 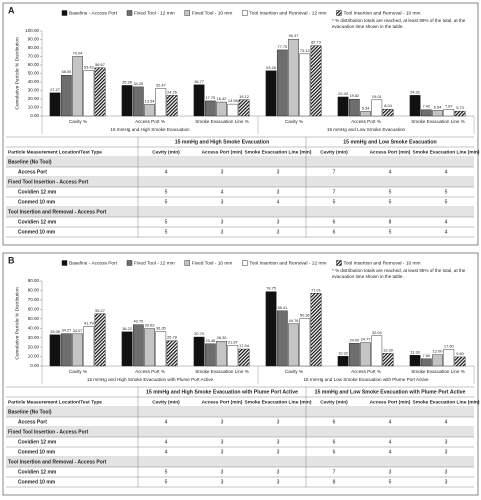 What do you see at coordinates (271, 67) in the screenshot?
I see `value-label: 53.26` at bounding box center [271, 67].